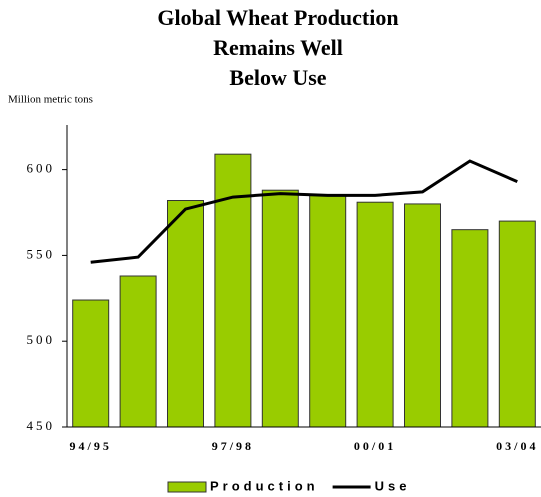  Describe the element at coordinates (41, 168) in the screenshot. I see `y-tick-label: 600` at that location.